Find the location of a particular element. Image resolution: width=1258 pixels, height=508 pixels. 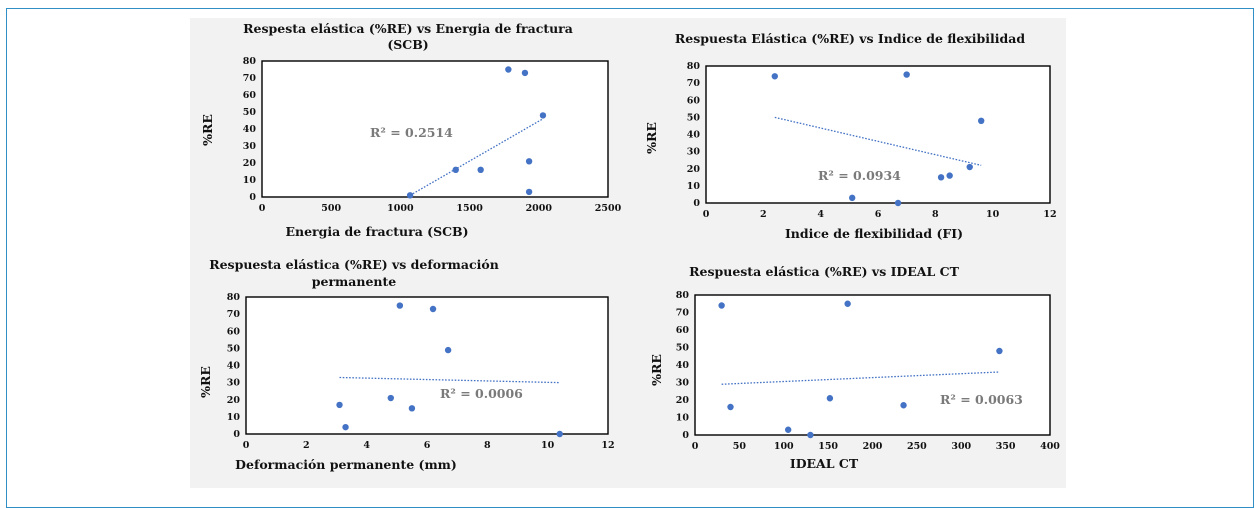

x-tick-label: 200 is located at coordinates (873, 446).